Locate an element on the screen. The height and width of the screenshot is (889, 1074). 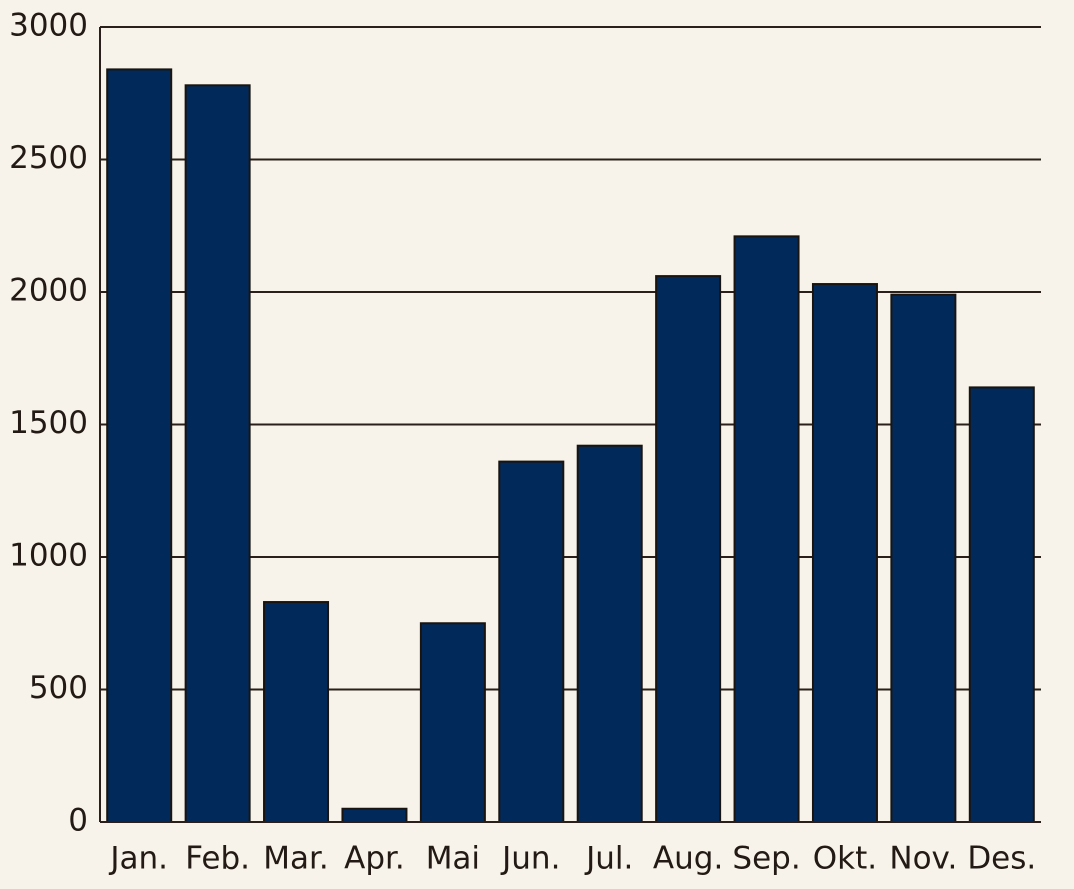
x-tick-label: Aug. is located at coordinates (688, 859).